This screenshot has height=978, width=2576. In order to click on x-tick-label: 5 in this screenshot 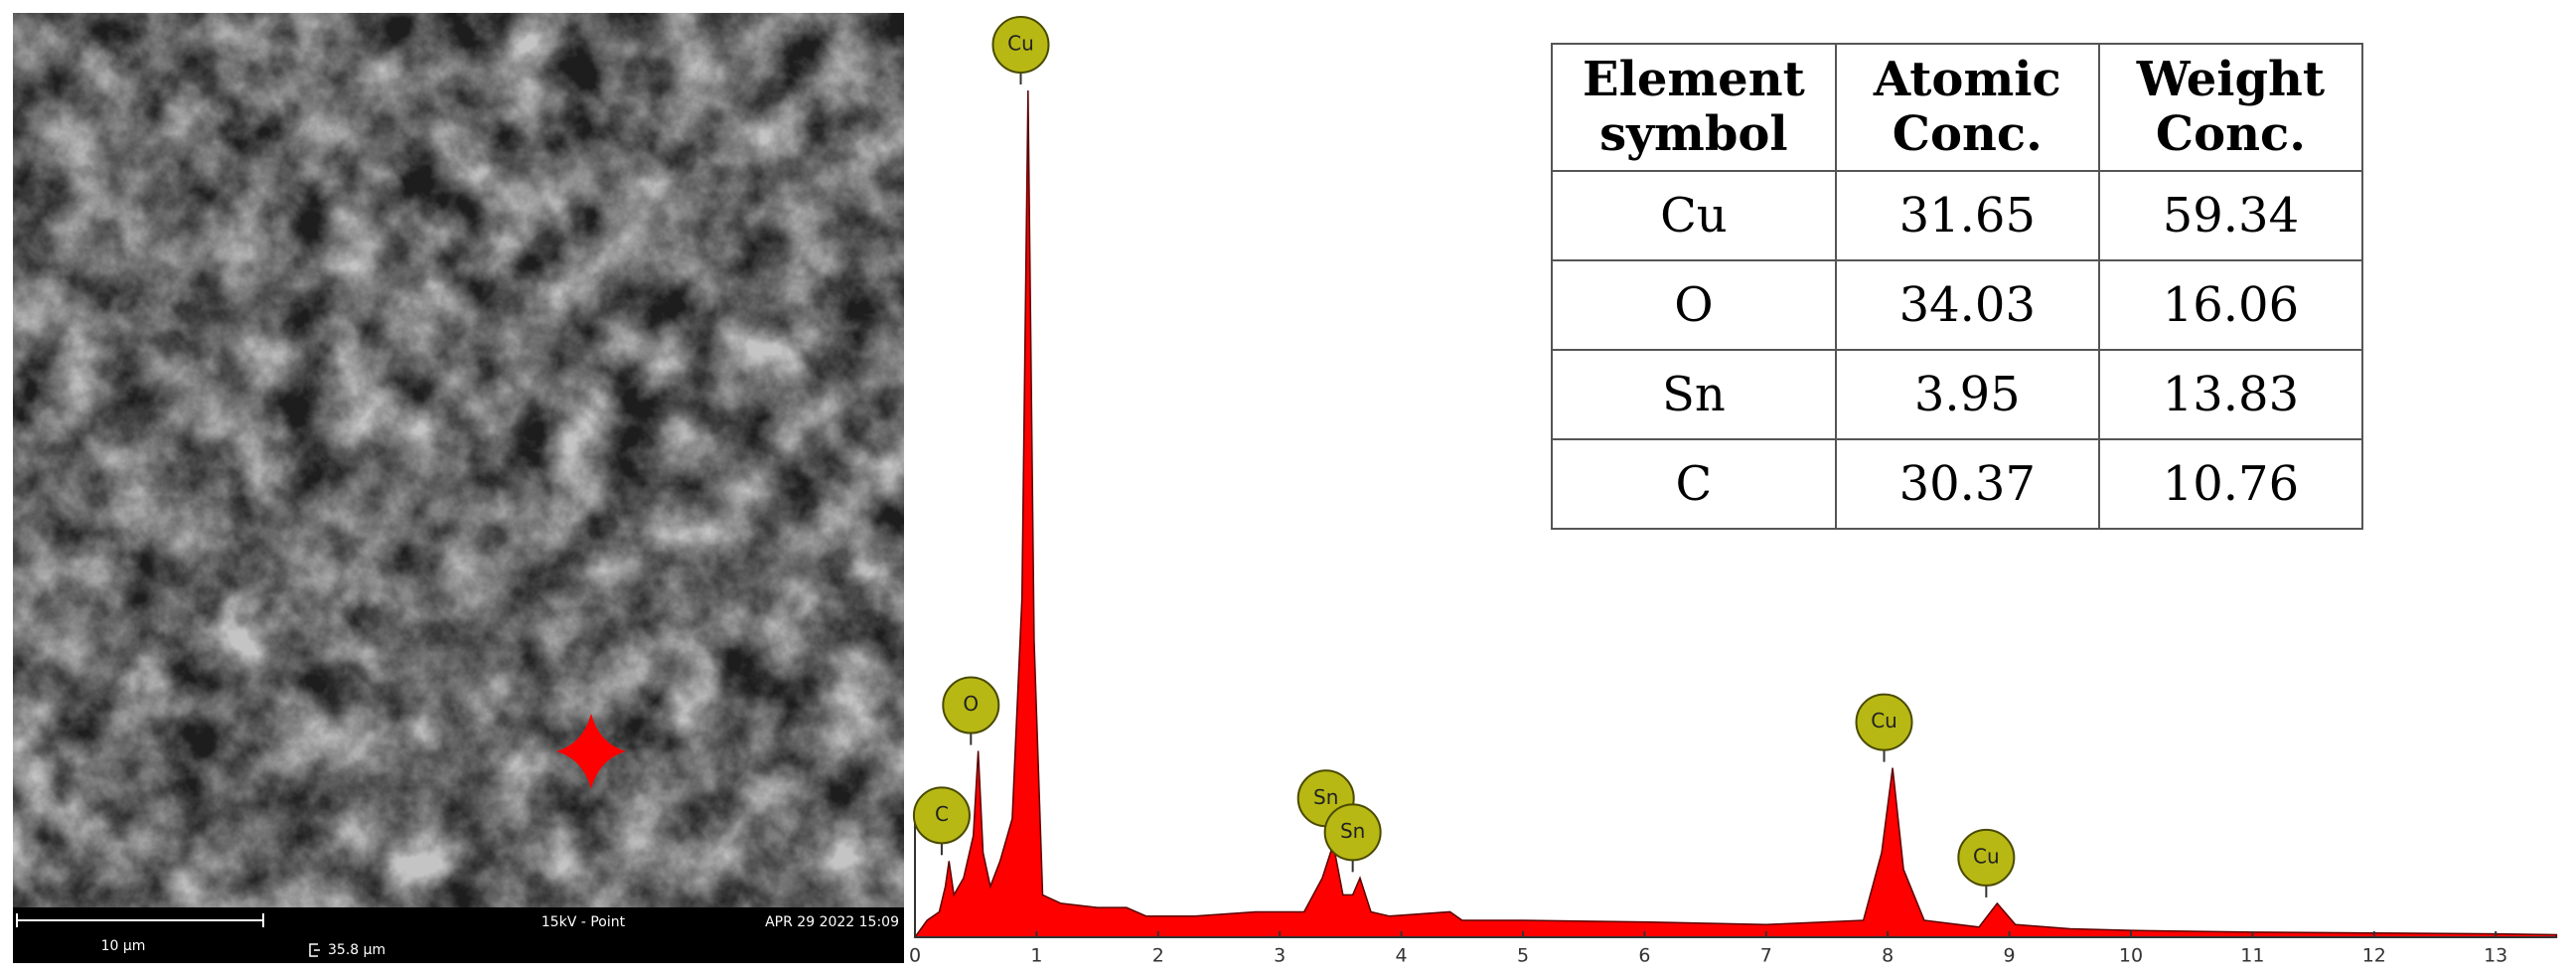, I will do `click(1523, 956)`.